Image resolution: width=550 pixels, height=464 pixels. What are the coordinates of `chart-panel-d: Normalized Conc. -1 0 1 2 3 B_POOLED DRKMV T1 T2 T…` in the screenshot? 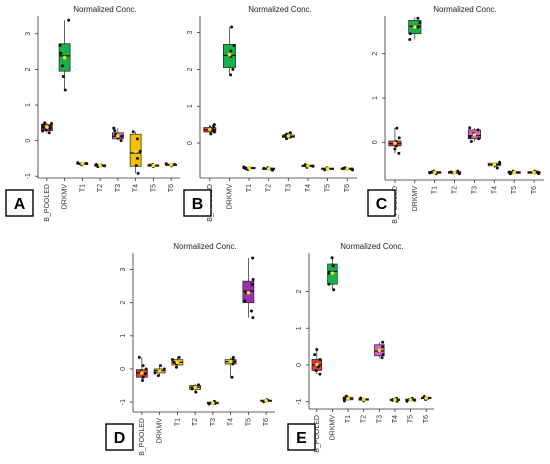 It's located at (190, 349).